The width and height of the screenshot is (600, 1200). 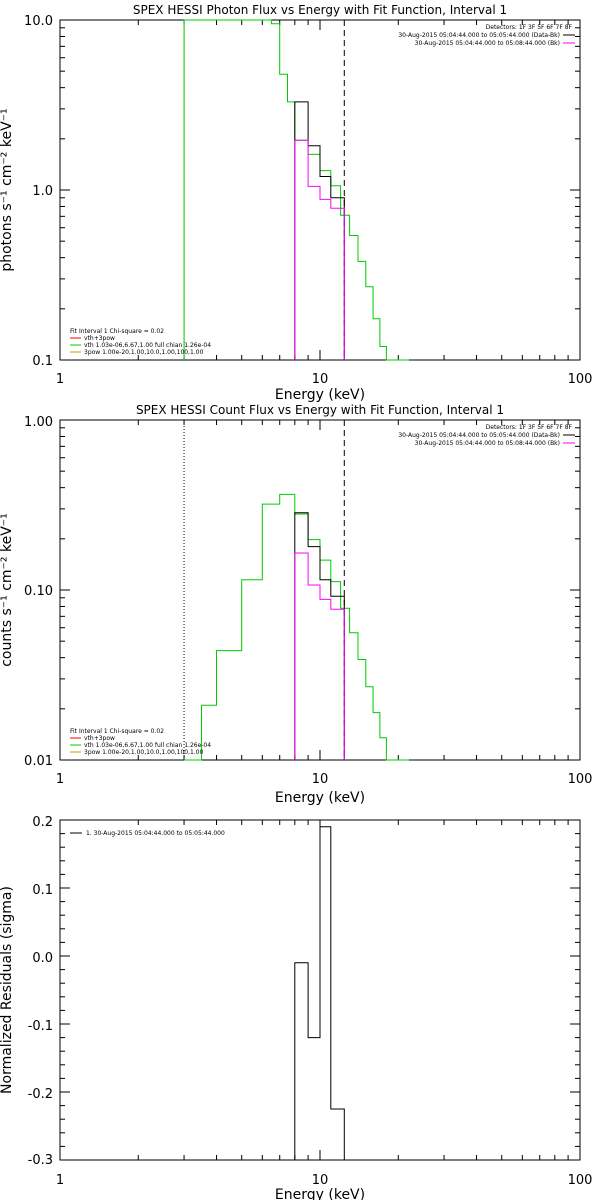 What do you see at coordinates (144, 352) in the screenshot?
I see `panel1-fit-line: 3pow 1.00e-20,1.00,10.0,1.00,100,1.00` at bounding box center [144, 352].